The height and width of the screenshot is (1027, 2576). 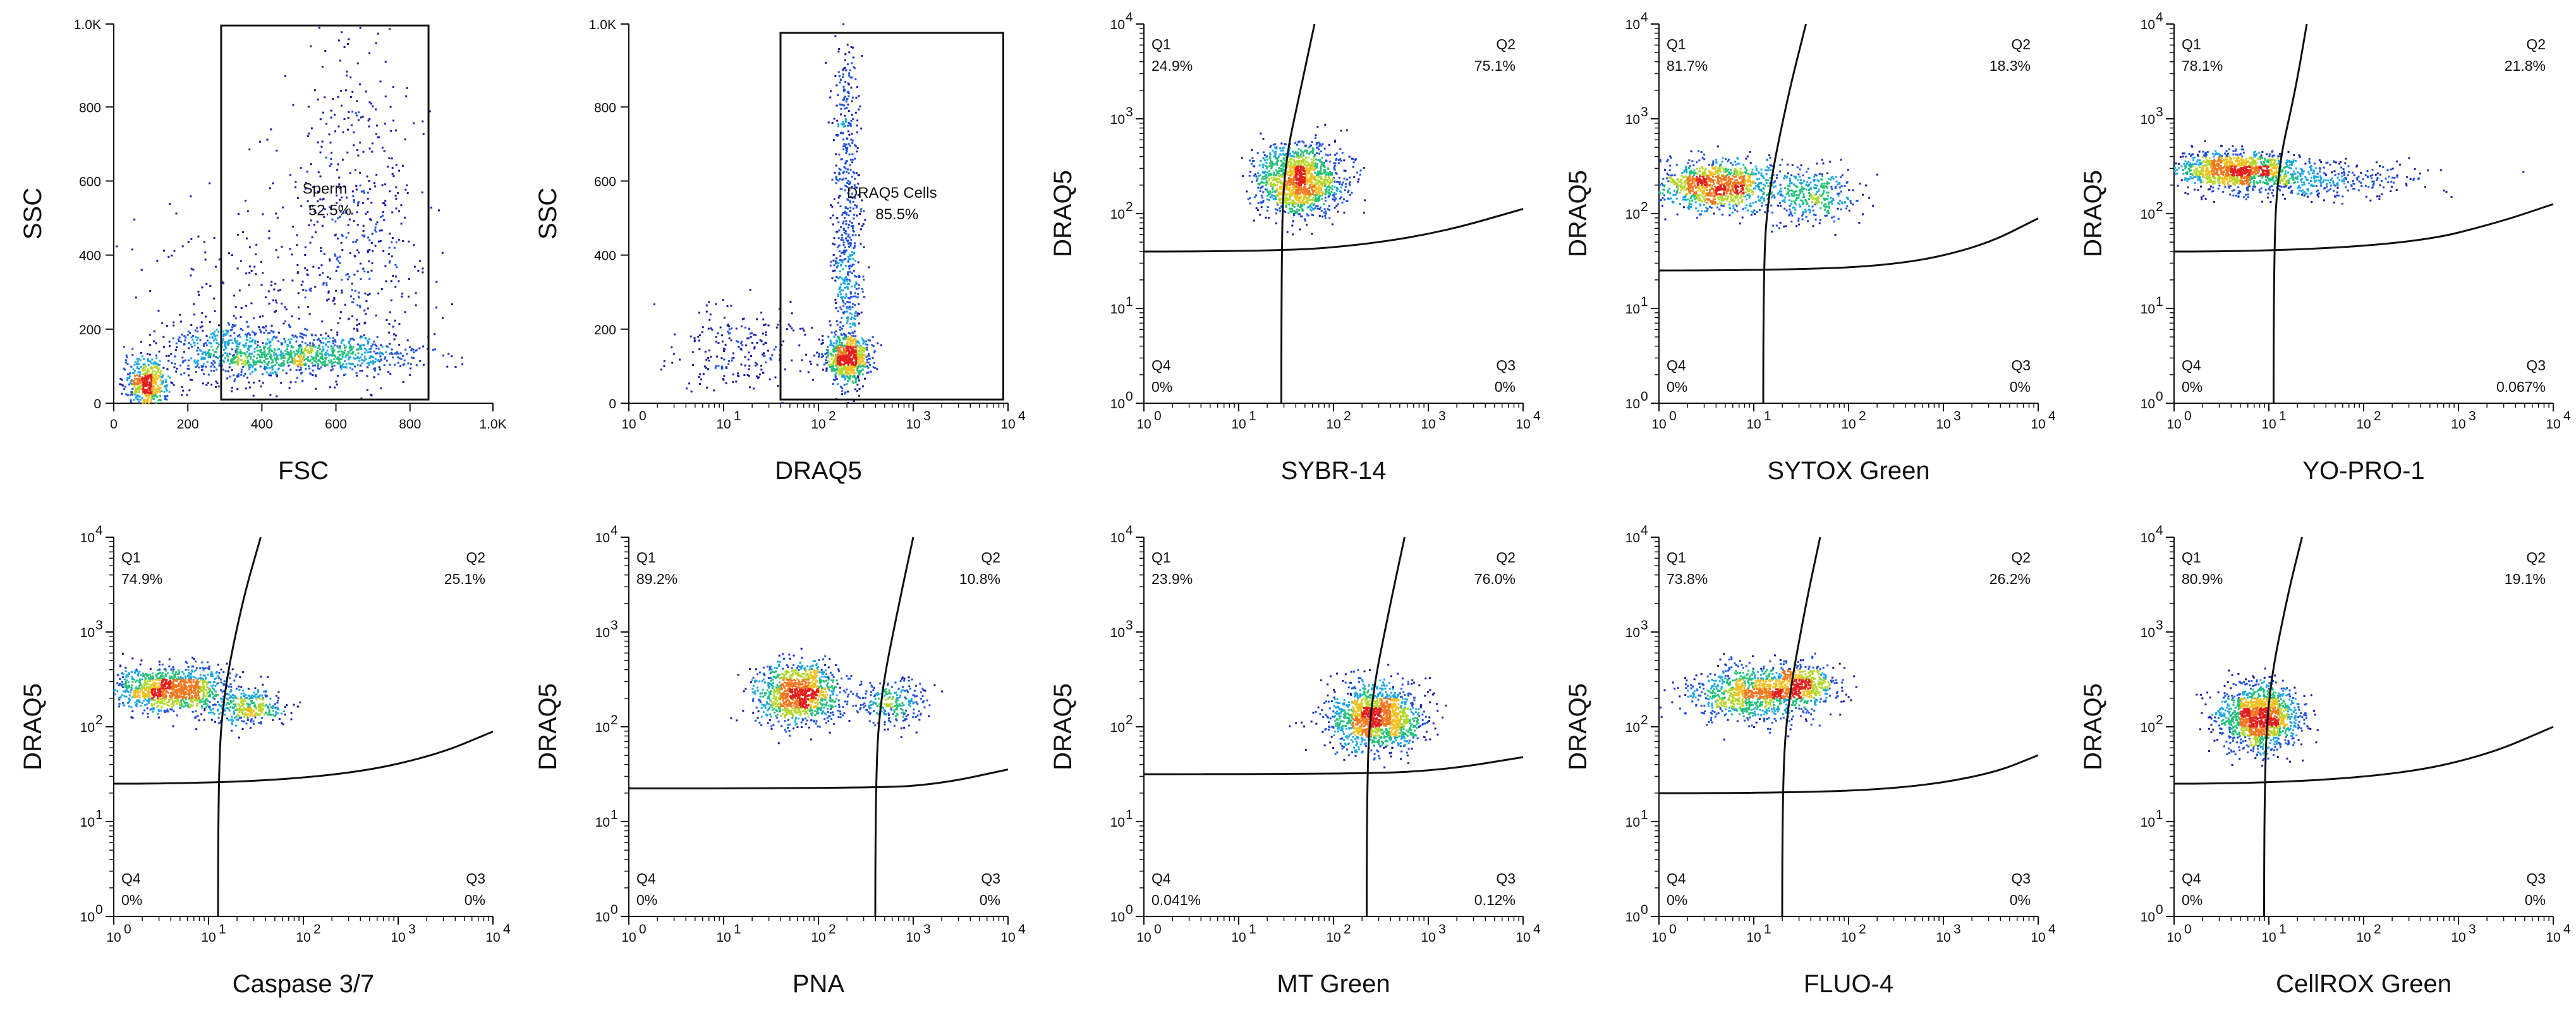 I want to click on x-tick-label: 10, so click(x=628, y=424).